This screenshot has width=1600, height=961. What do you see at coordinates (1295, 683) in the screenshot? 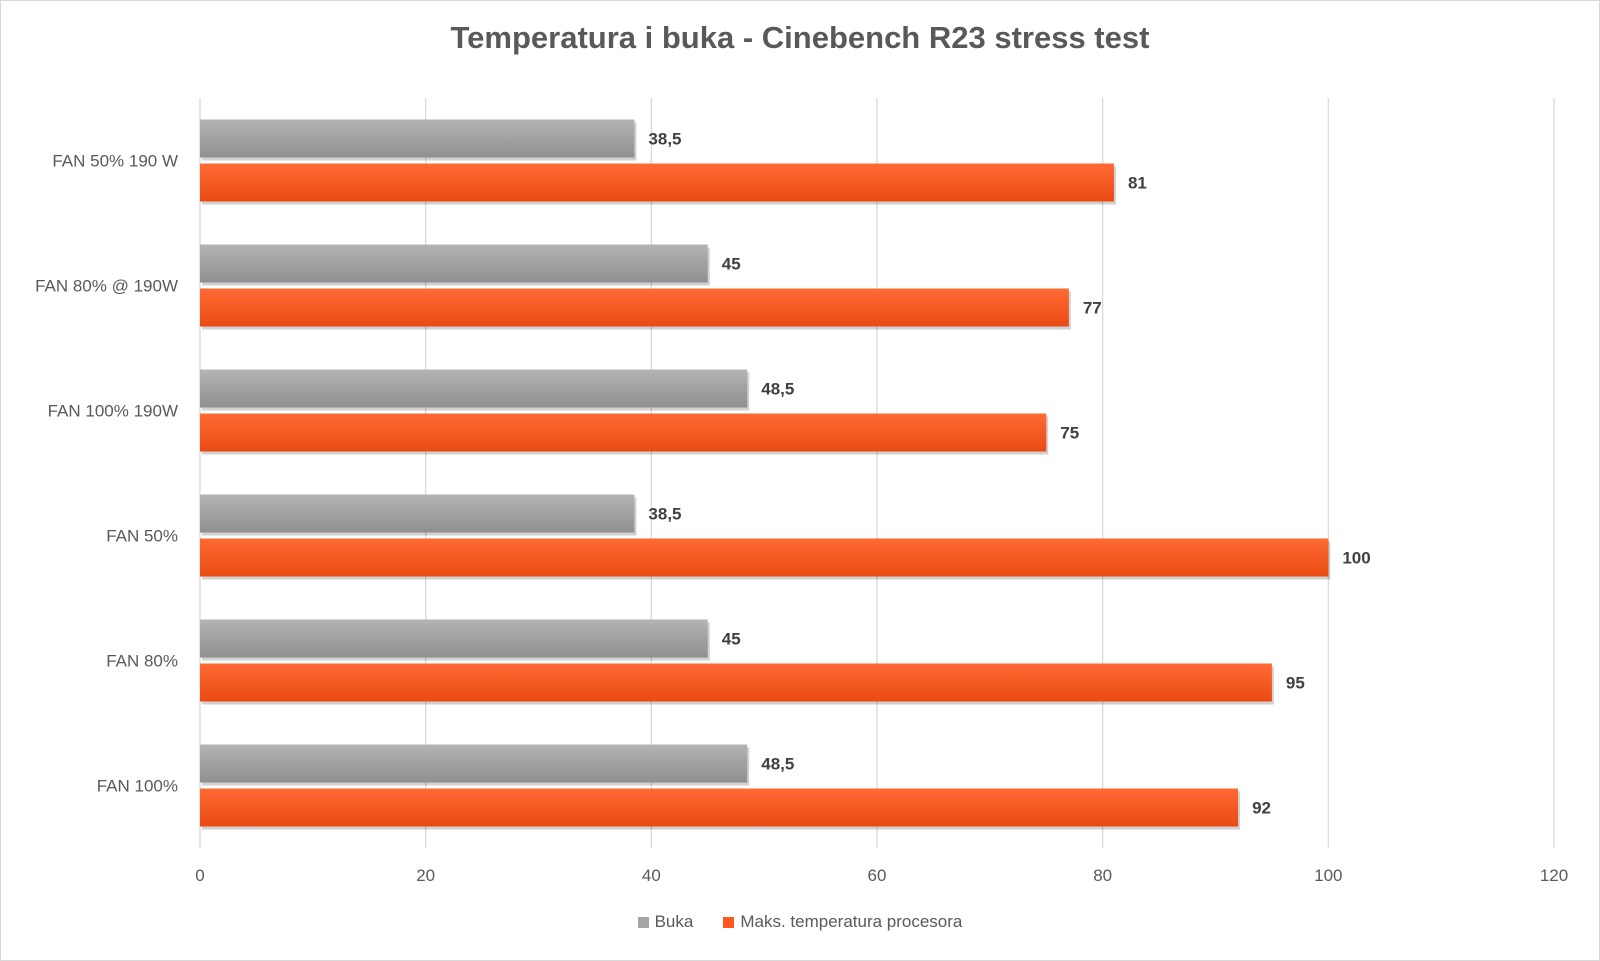
I see `data-label: 95` at bounding box center [1295, 683].